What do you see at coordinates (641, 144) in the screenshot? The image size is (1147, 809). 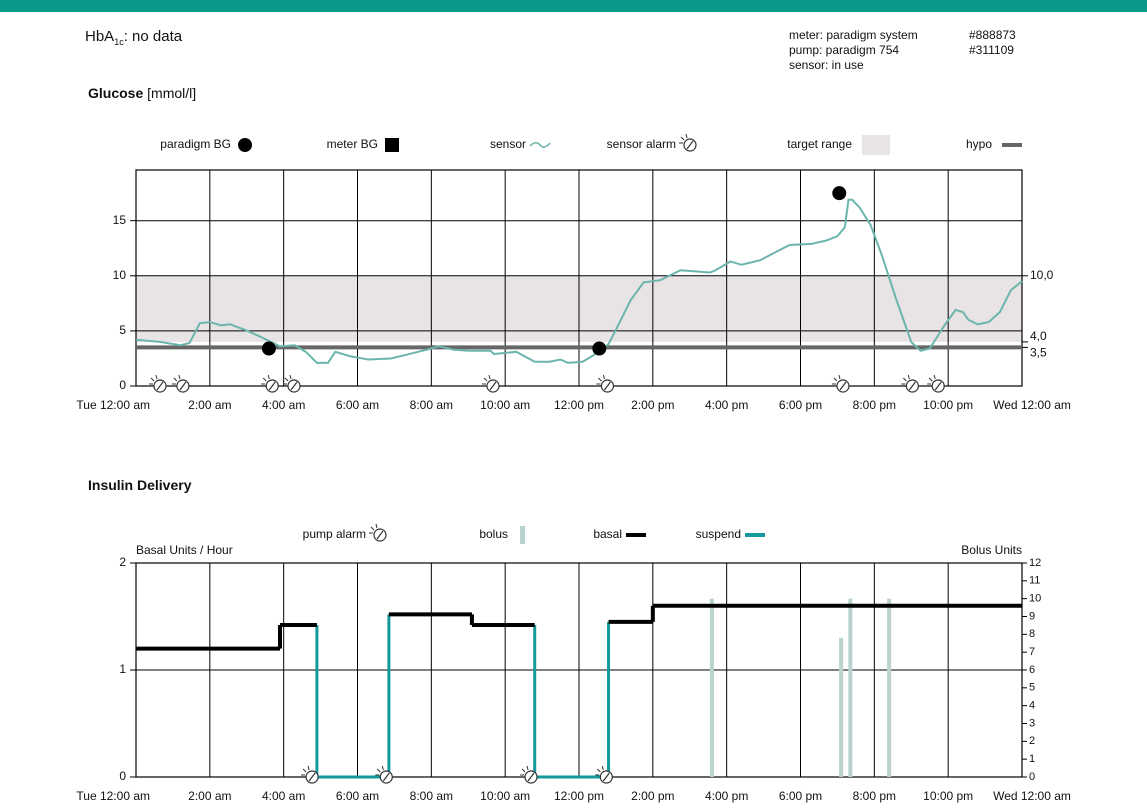 I see `legend-label: sensor alarm` at bounding box center [641, 144].